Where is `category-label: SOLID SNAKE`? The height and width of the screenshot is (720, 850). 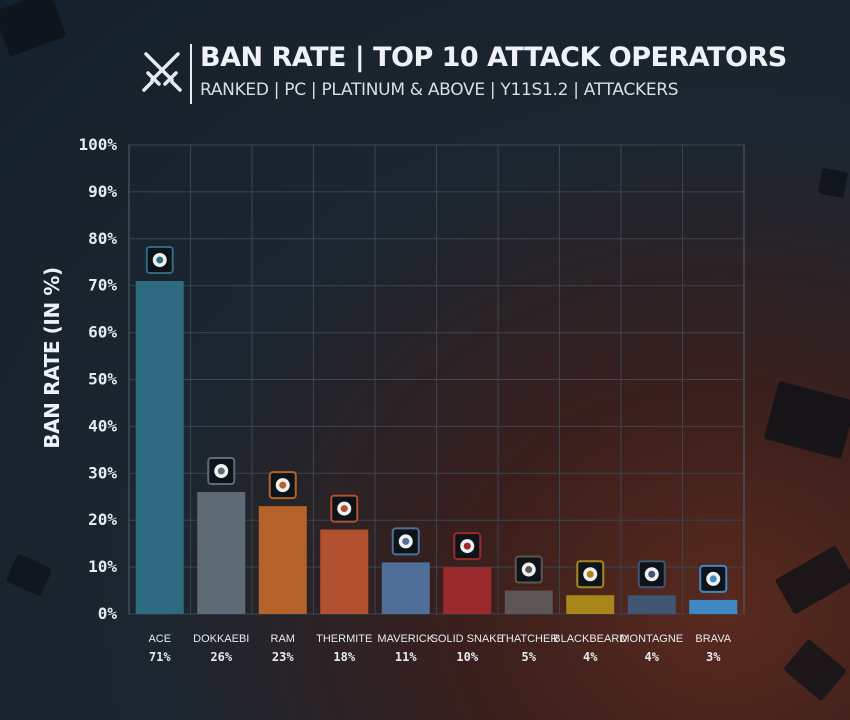 category-label: SOLID SNAKE is located at coordinates (467, 639).